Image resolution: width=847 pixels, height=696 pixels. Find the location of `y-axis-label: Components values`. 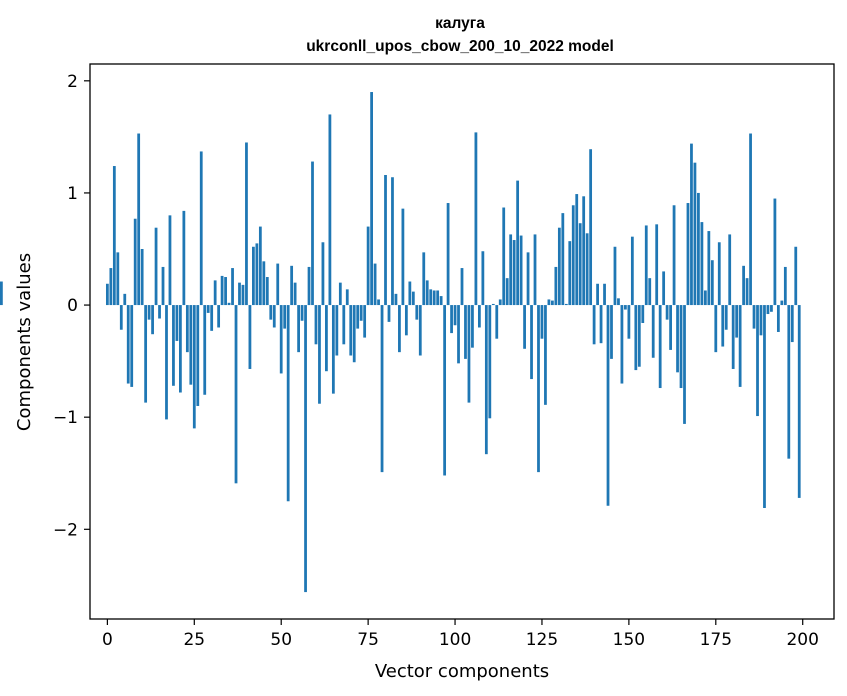

y-axis-label: Components values is located at coordinates (24, 342).